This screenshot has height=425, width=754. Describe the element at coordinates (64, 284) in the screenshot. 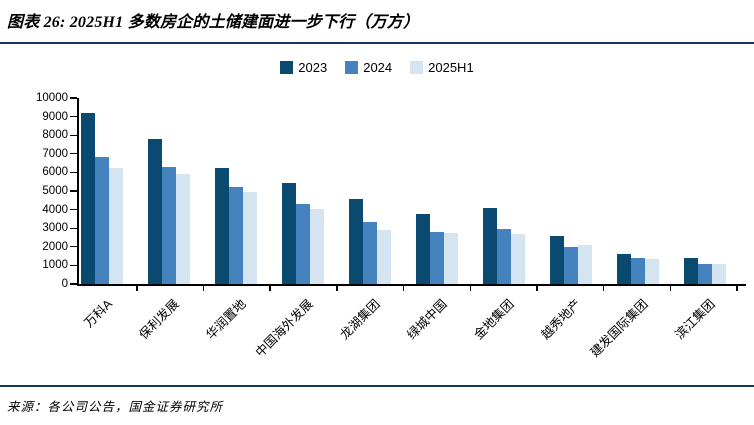

I see `y-axis-label: 0` at that location.